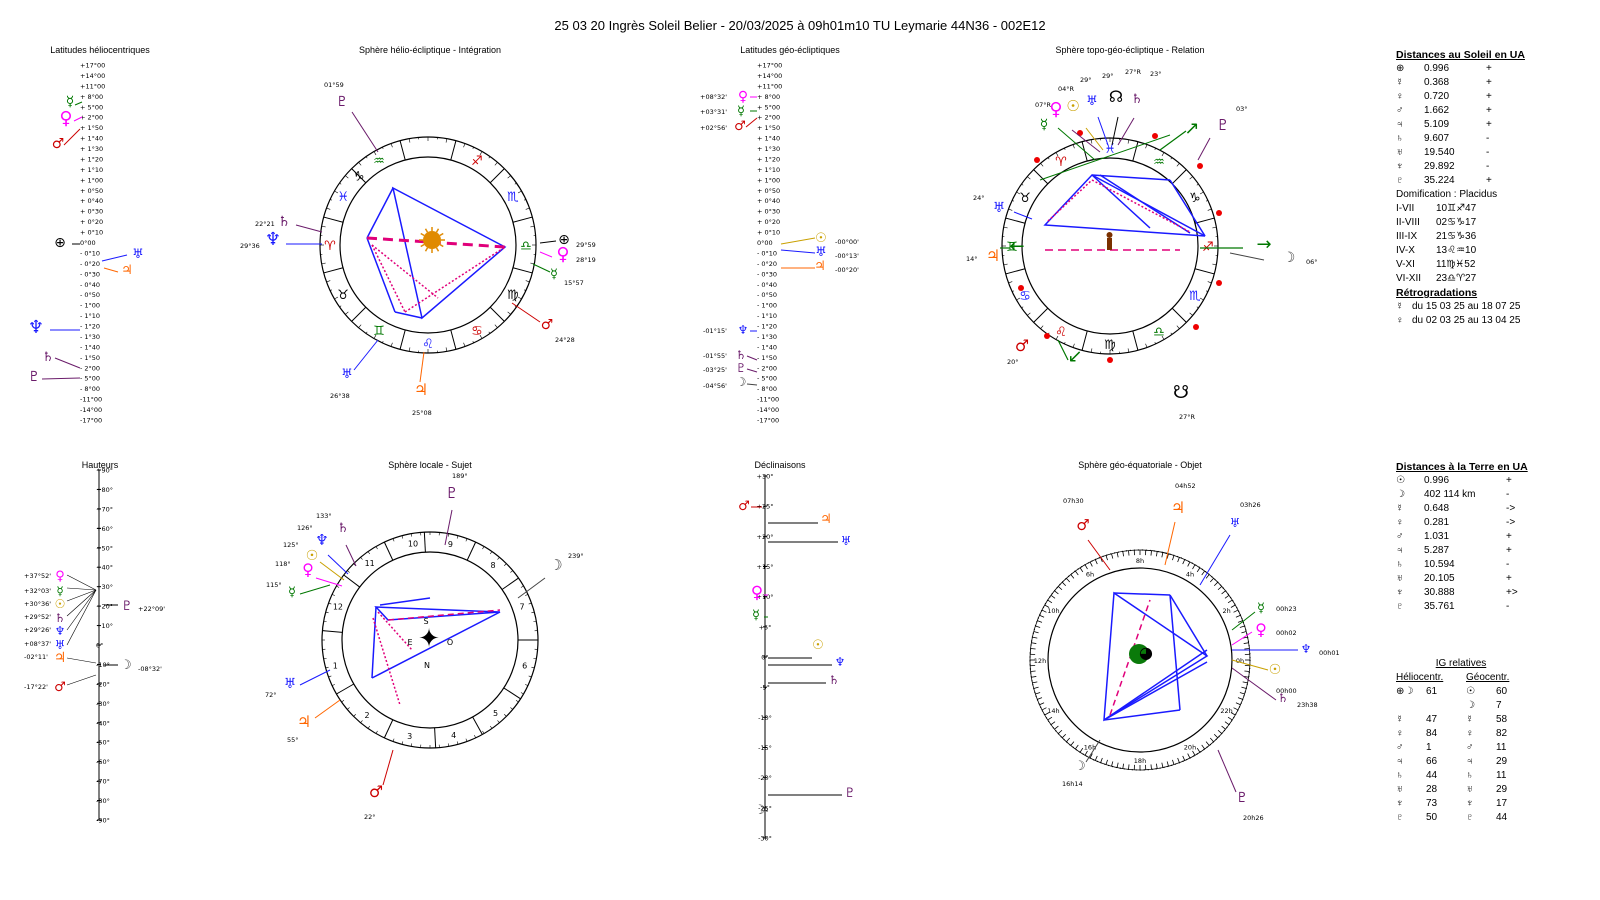  Describe the element at coordinates (437, 613) in the screenshot. I see `local-aspect-triangle` at that location.